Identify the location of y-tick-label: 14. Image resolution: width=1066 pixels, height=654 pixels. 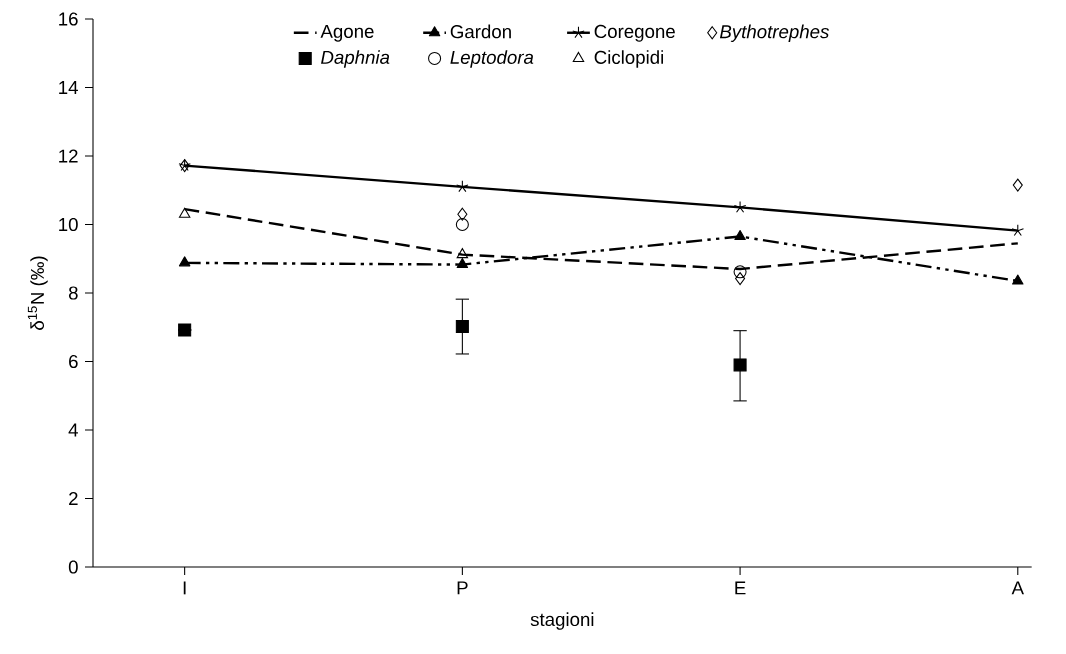
(68, 87).